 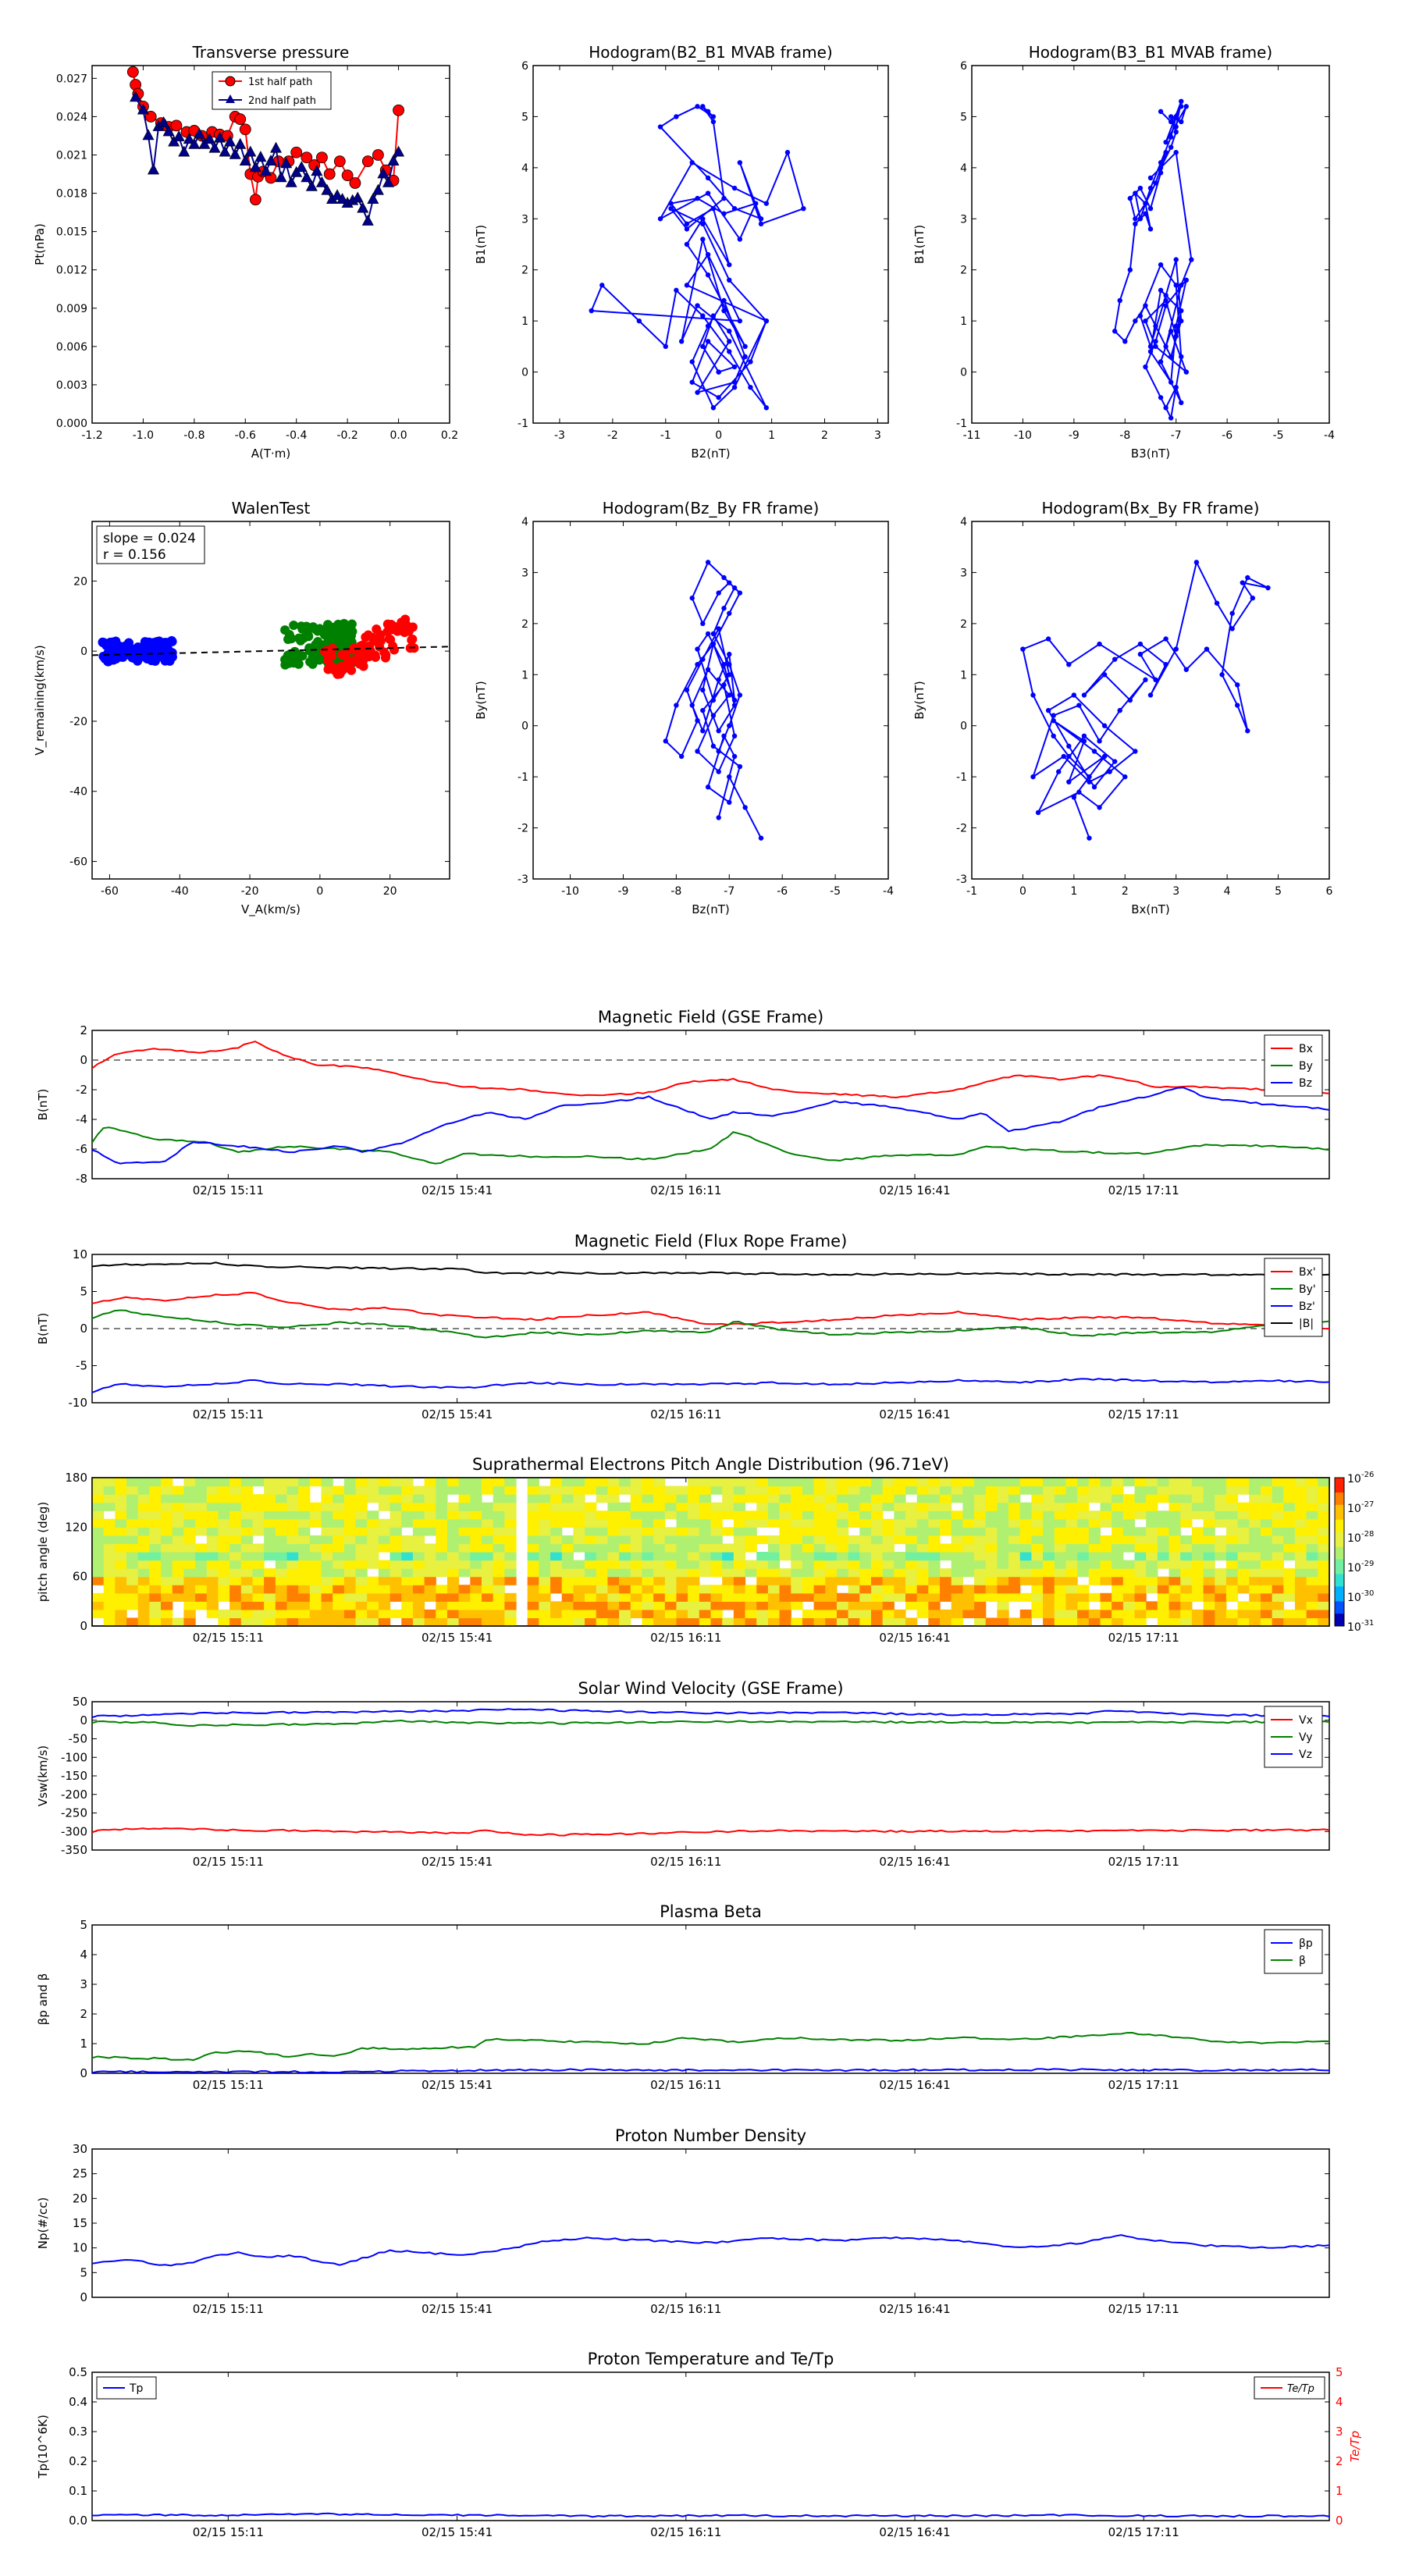 I want to click on y-tick-label: -3, so click(x=962, y=879).